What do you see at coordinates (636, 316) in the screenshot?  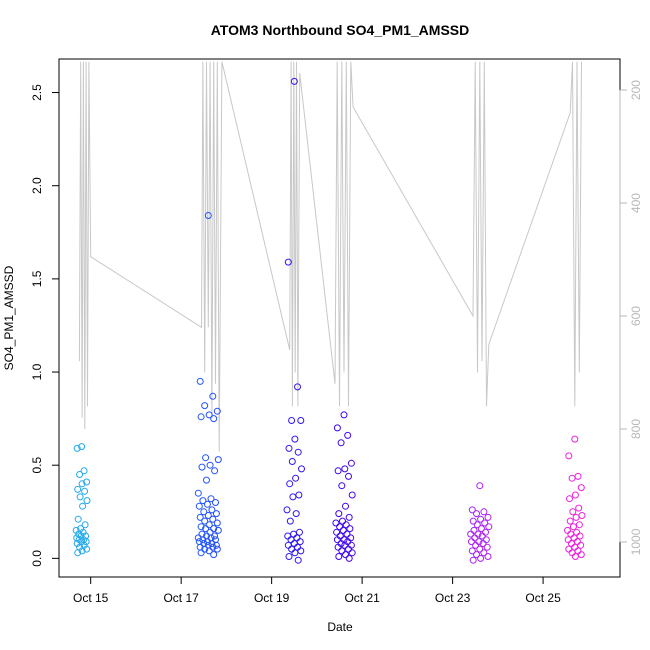 I see `secondary-y-tick-label: 600` at bounding box center [636, 316].